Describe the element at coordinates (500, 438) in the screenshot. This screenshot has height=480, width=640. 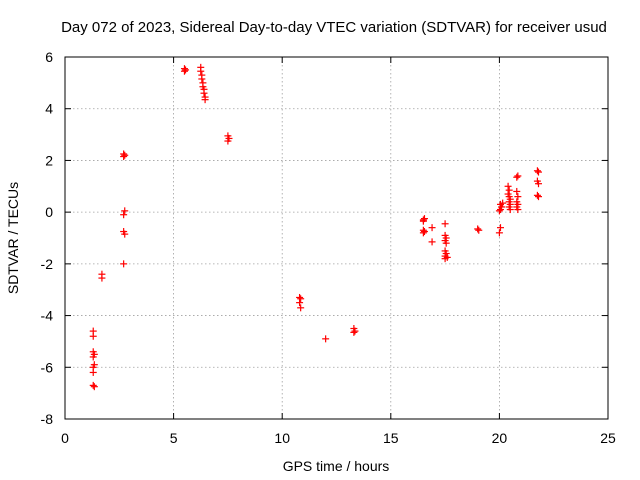
I see `x-tick-label: 20` at that location.